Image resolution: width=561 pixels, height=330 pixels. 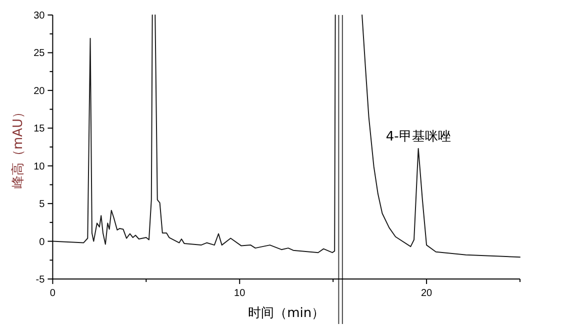 What do you see at coordinates (41, 280) in the screenshot?
I see `y-tick-label: -5` at bounding box center [41, 280].